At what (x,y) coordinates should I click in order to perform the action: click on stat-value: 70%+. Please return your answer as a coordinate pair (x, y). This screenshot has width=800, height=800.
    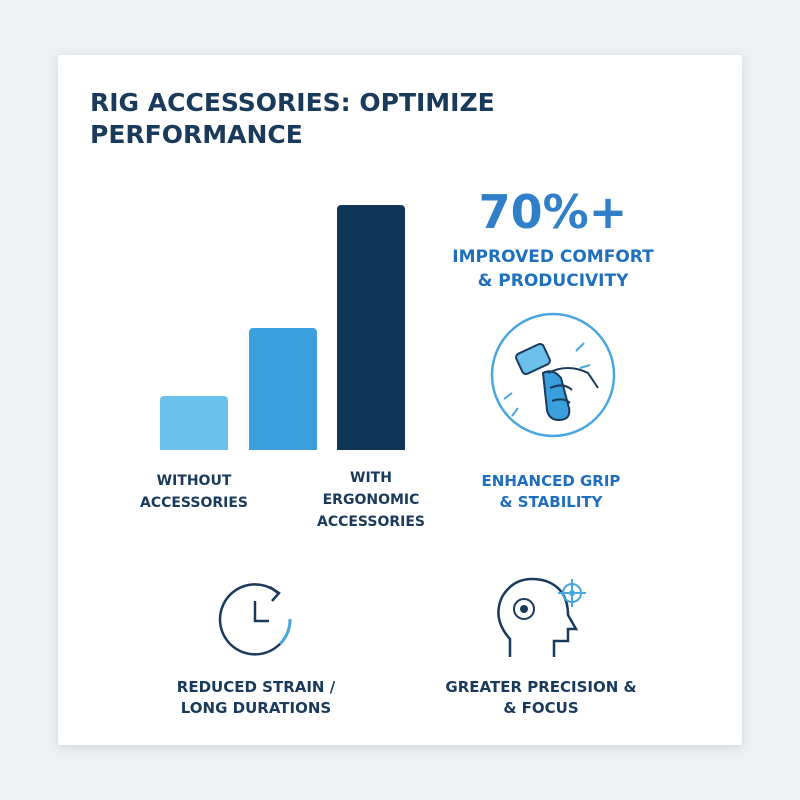
    Looking at the image, I should click on (553, 212).